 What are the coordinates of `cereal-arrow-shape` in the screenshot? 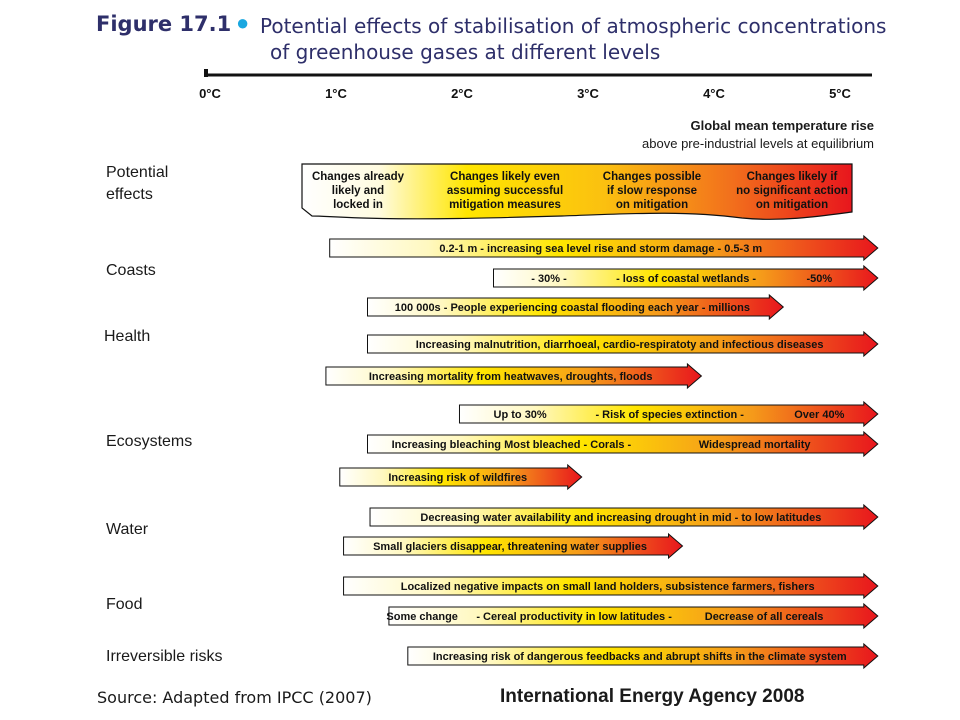 It's located at (633, 616).